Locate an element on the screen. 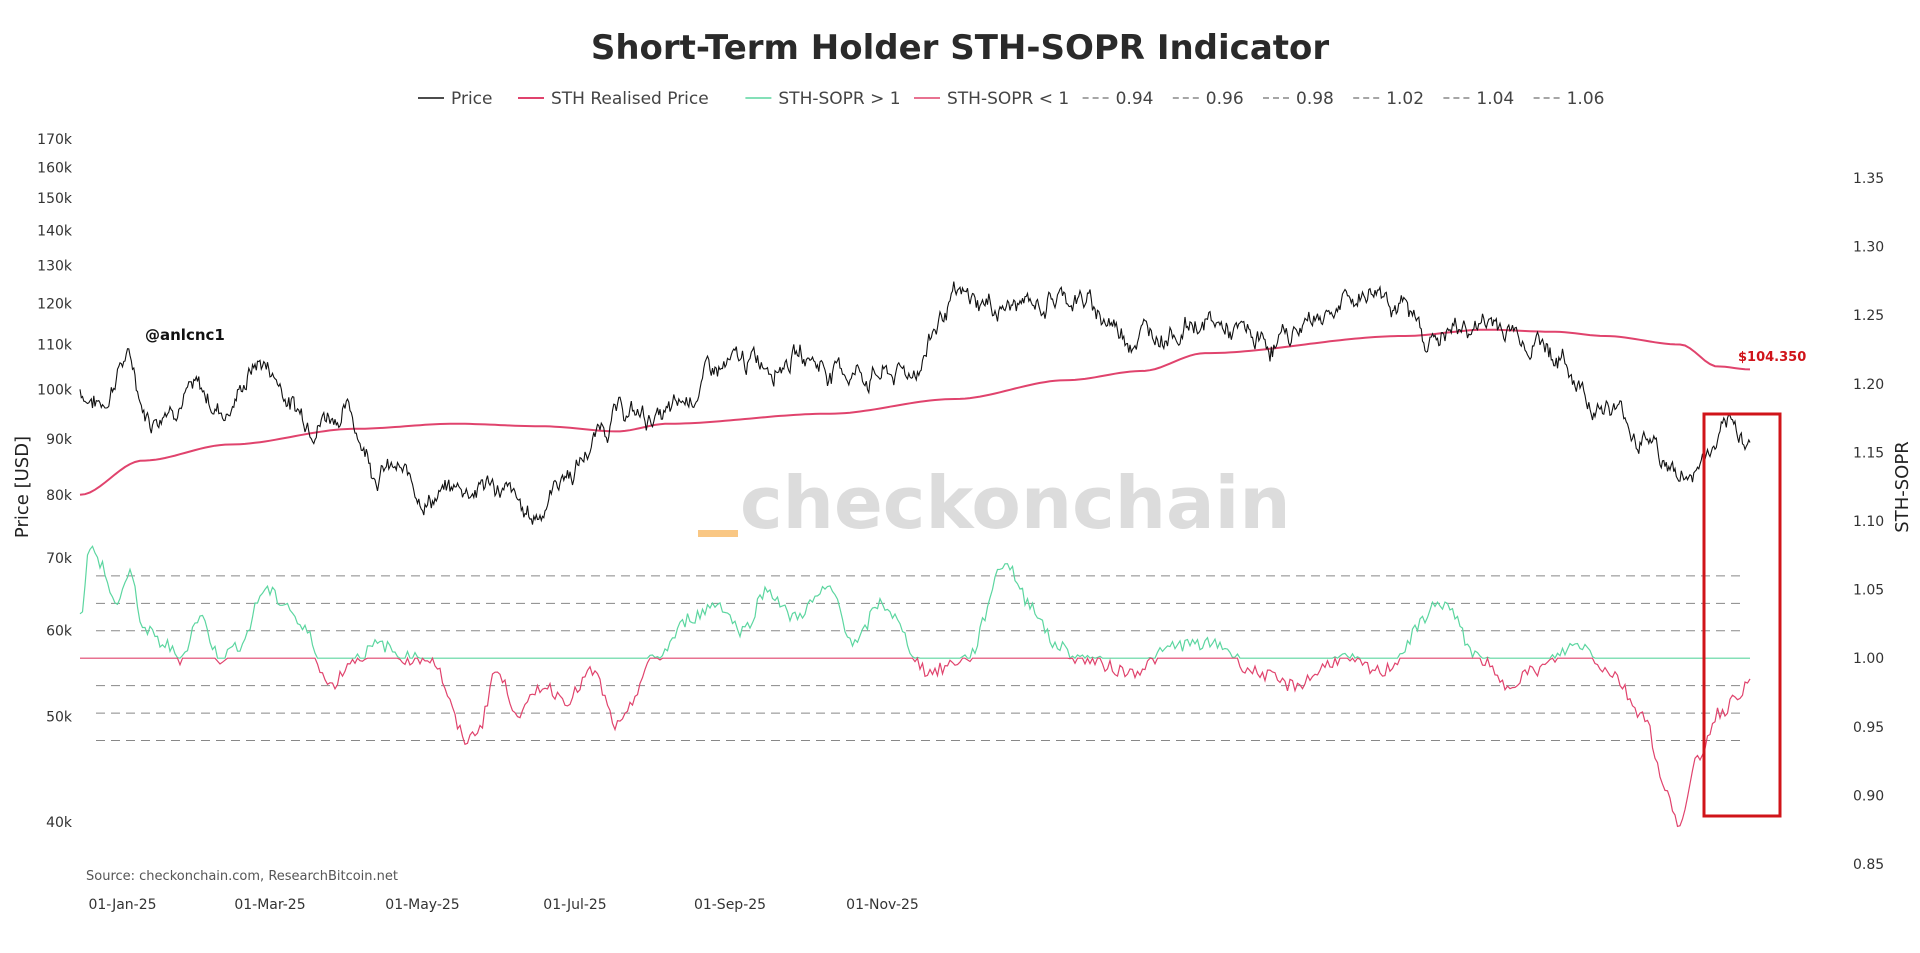  left-axis-tick-label: 170k is located at coordinates (55, 140).